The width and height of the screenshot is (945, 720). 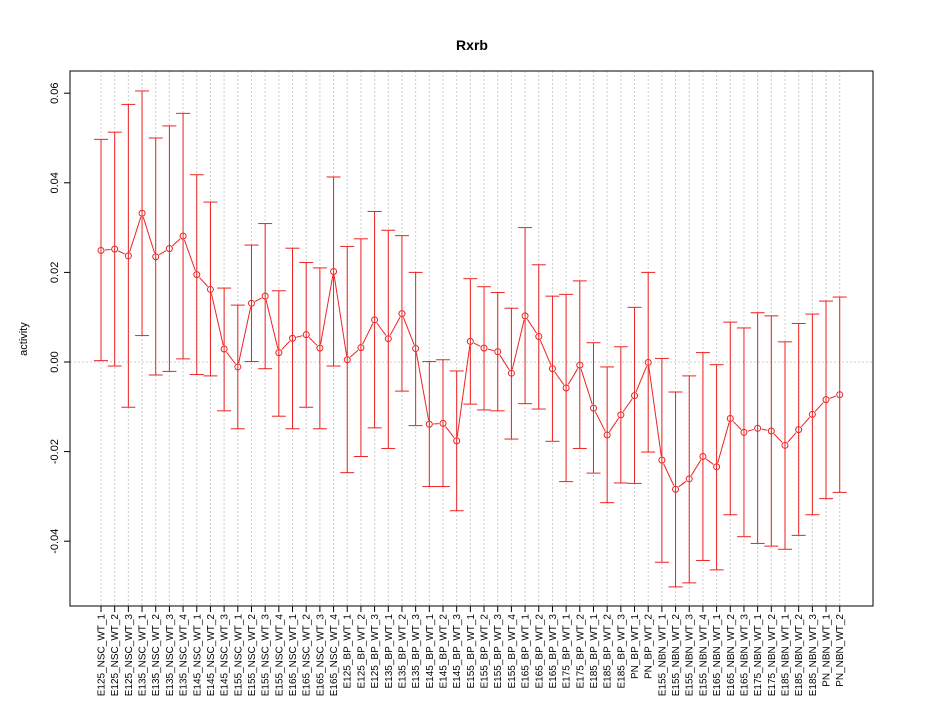 What do you see at coordinates (129, 655) in the screenshot?
I see `x-tick-label: E125_NSC_WT_3` at bounding box center [129, 655].